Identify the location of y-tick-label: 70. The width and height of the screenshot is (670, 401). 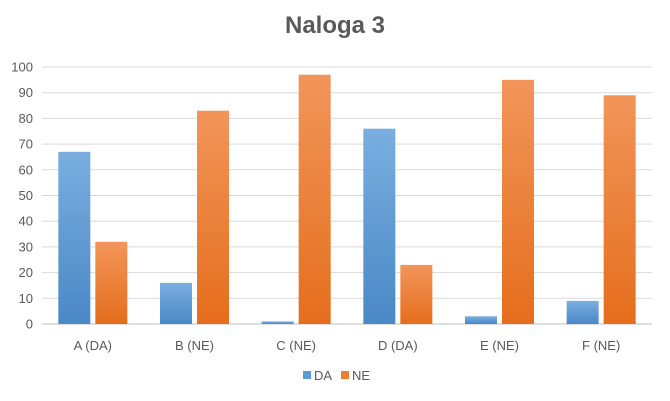
(26, 144).